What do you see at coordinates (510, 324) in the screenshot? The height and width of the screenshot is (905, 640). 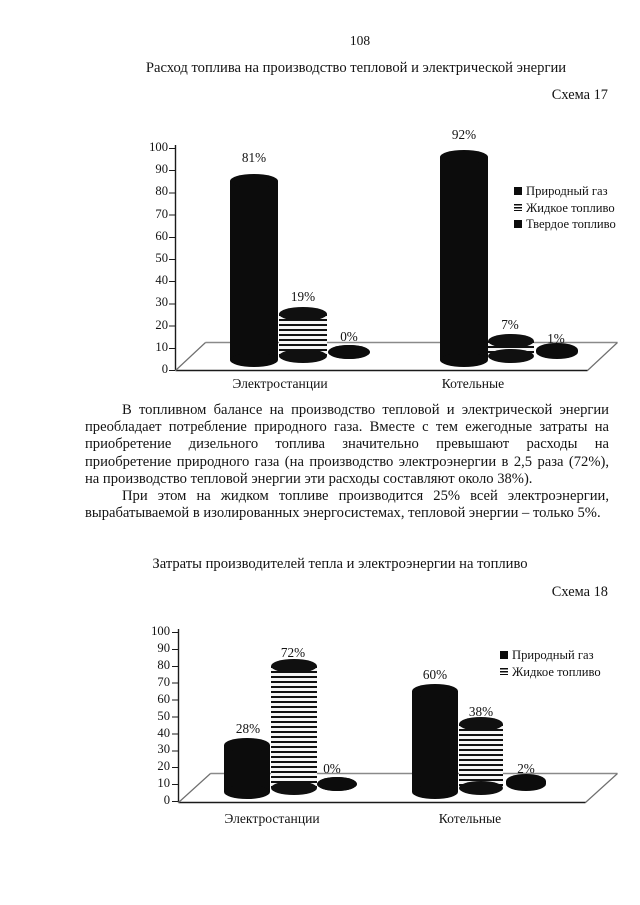 I see `chart1-value-label: 7%` at bounding box center [510, 324].